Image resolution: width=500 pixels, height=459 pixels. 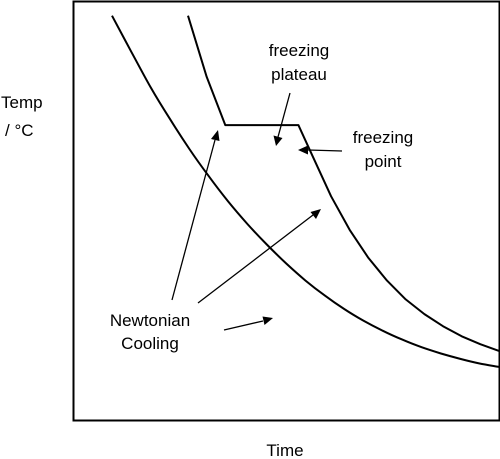 I want to click on arrow-freezing-point, so click(x=320, y=150).